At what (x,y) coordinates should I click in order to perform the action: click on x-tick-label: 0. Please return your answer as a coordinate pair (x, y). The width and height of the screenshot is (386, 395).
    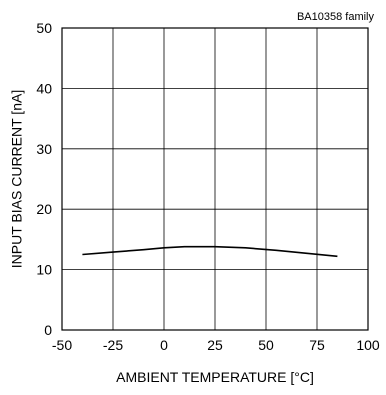
    Looking at the image, I should click on (164, 345).